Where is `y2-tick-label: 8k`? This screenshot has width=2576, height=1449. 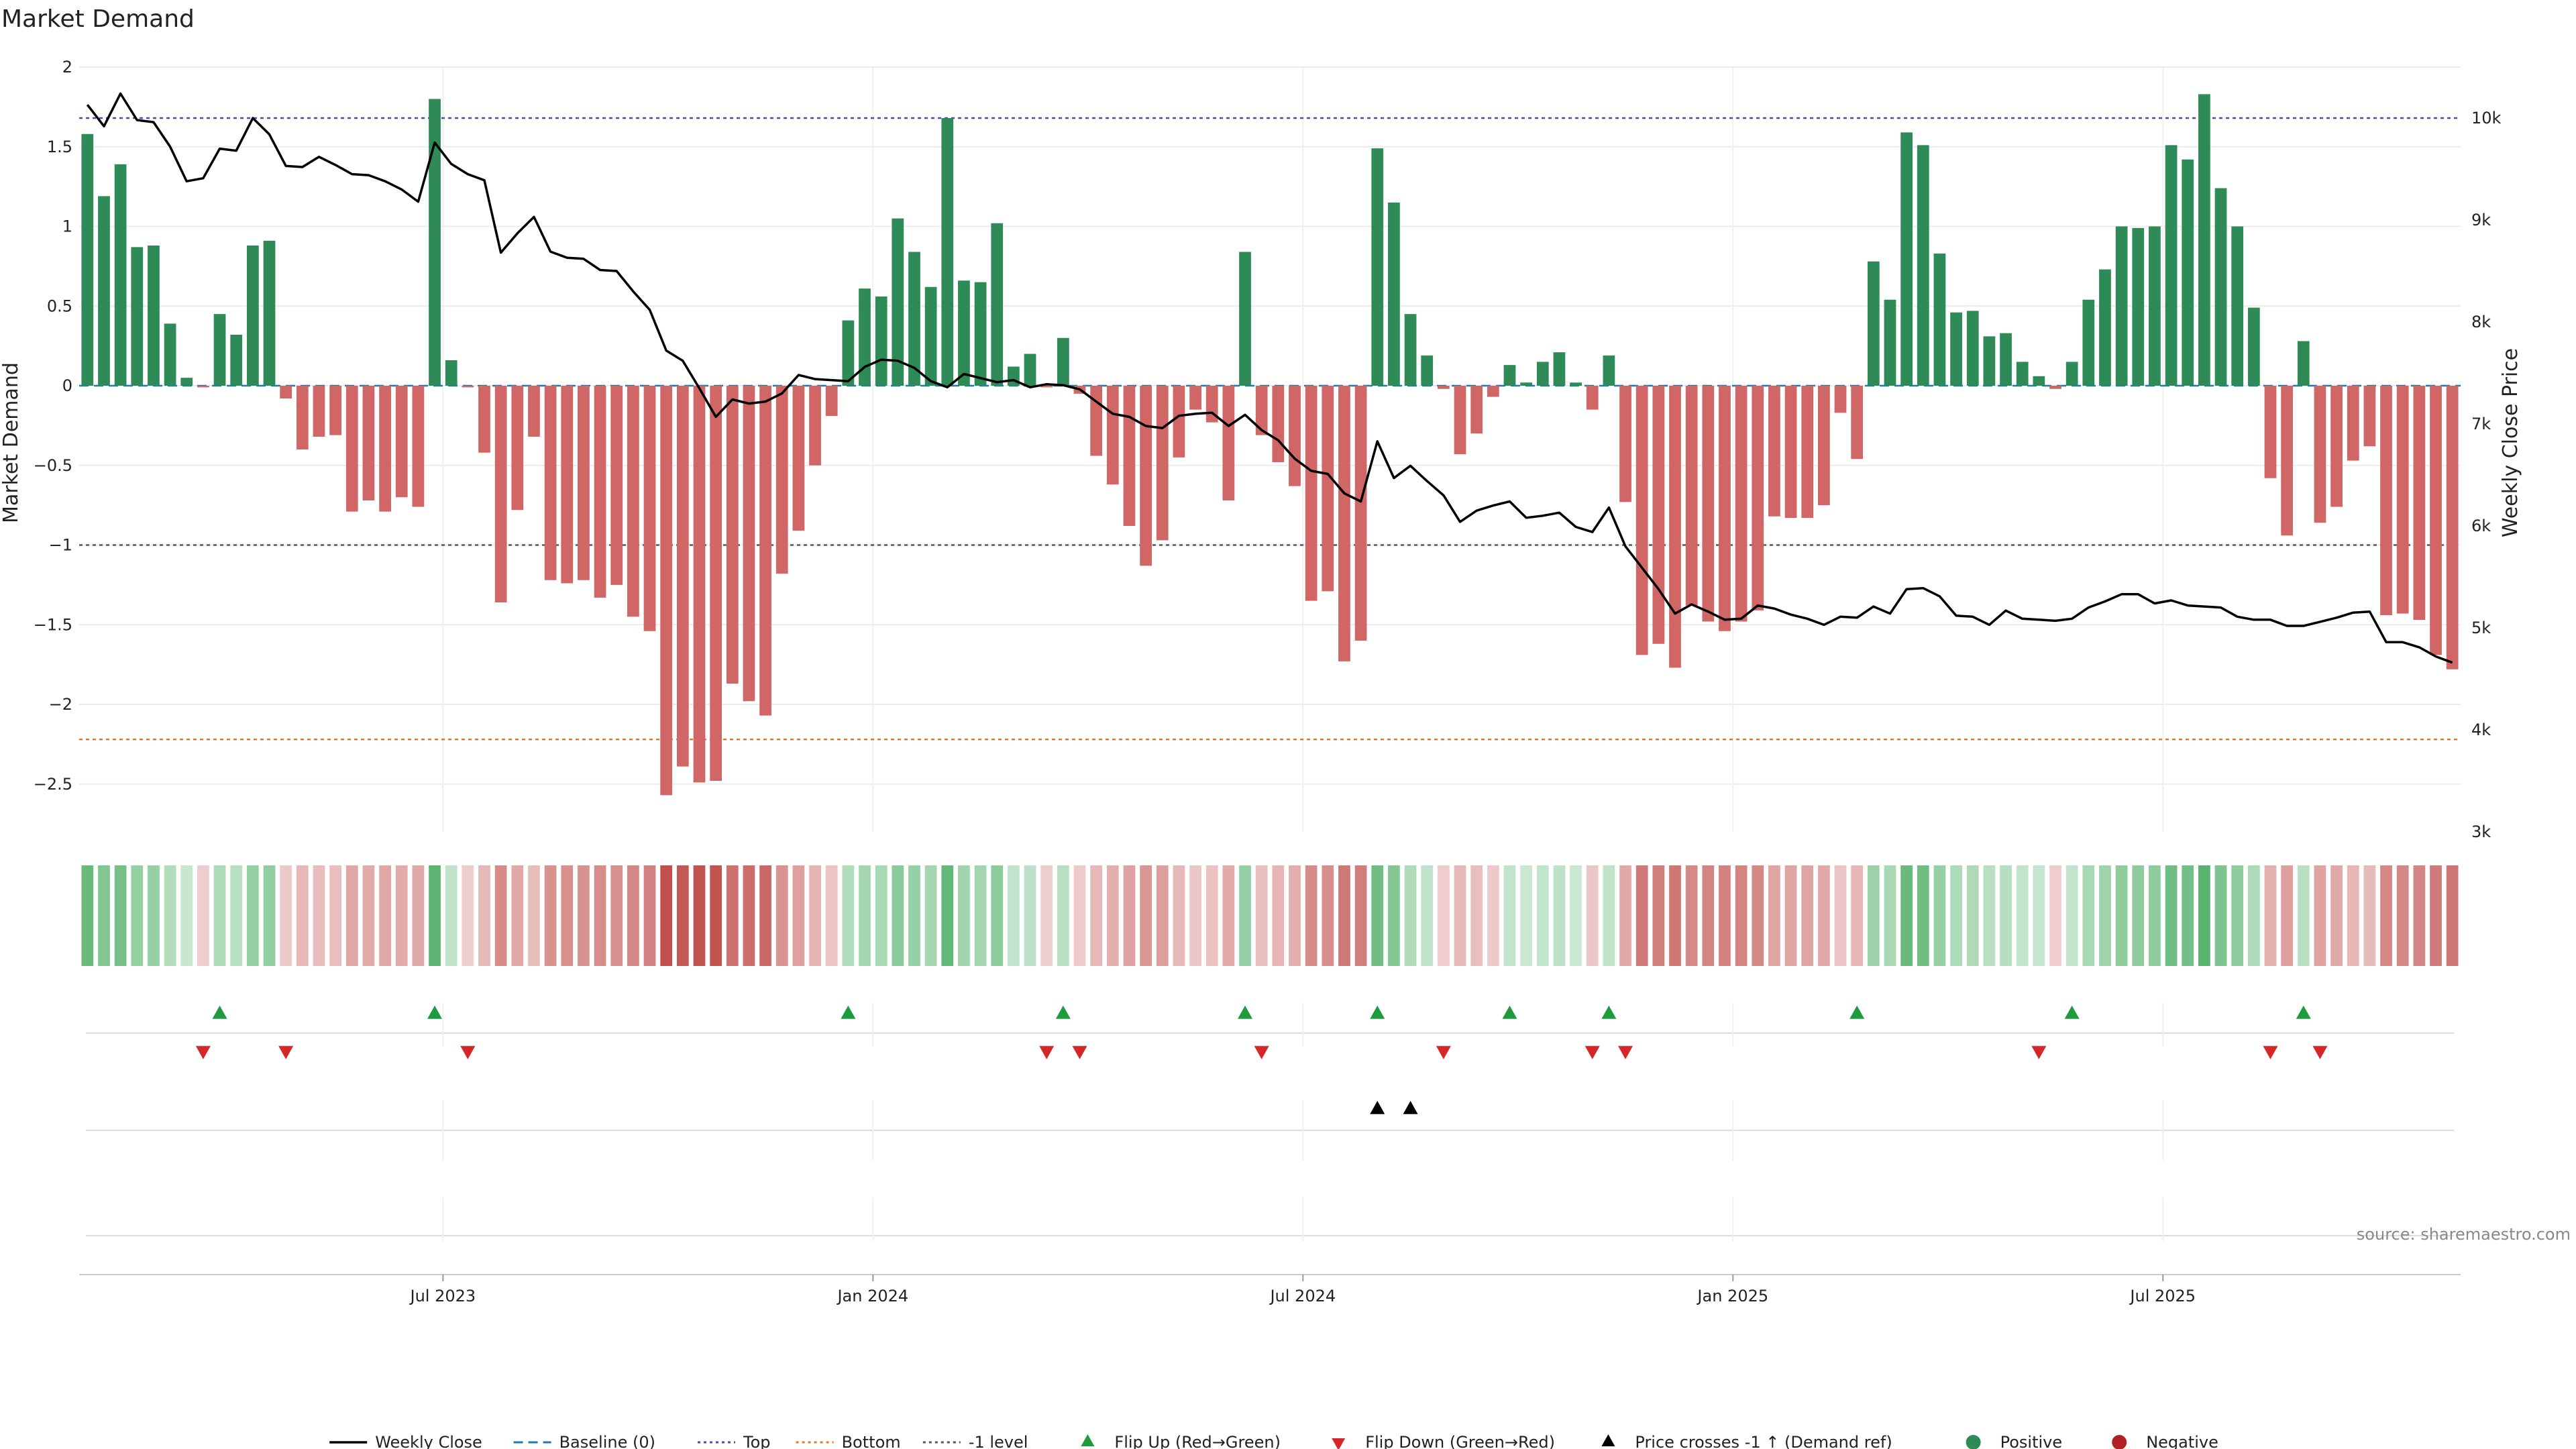 y2-tick-label: 8k is located at coordinates (2481, 322).